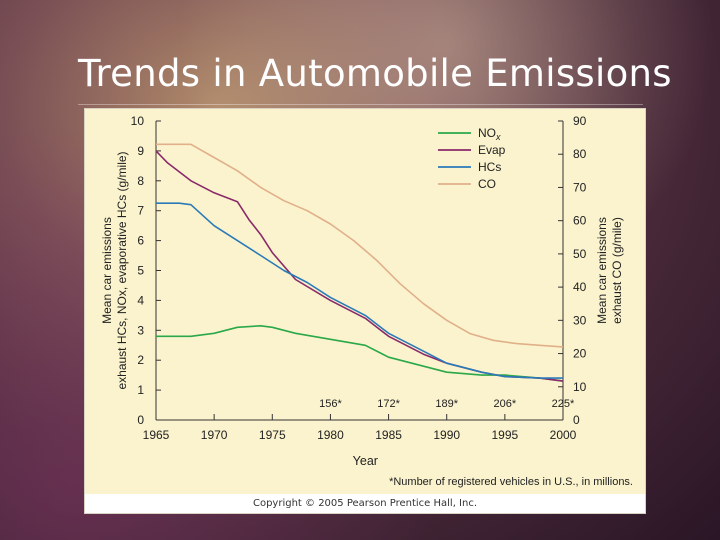 This screenshot has height=540, width=720. I want to click on x-tick-label: 1975, so click(272, 435).